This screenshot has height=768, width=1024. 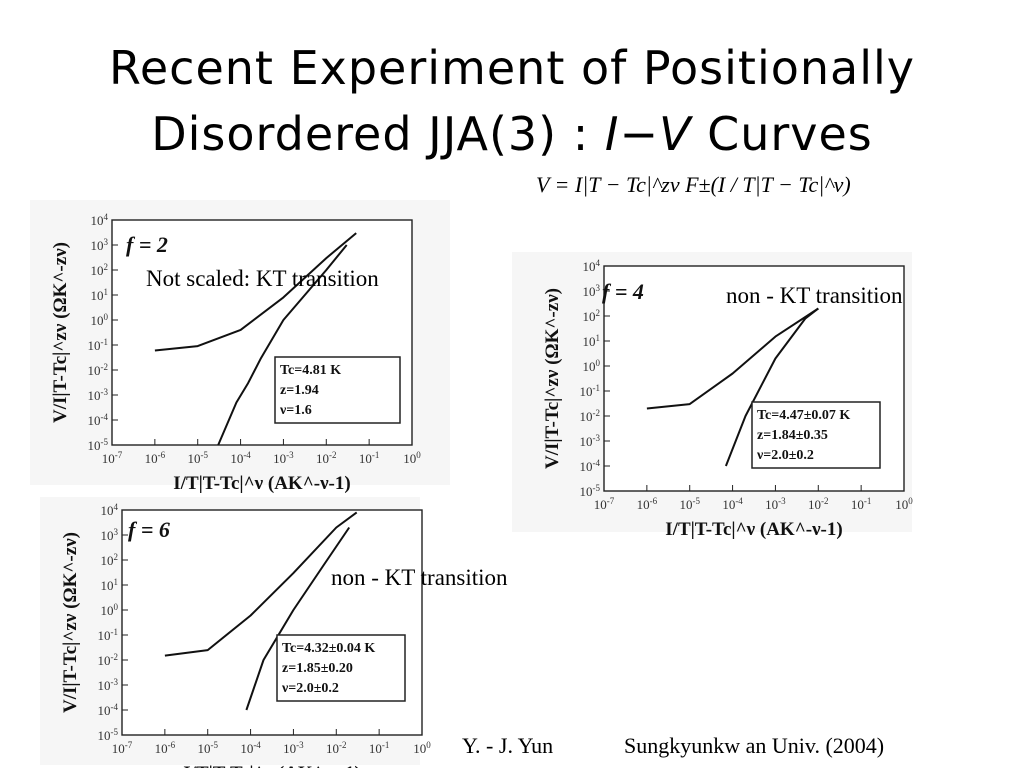 I want to click on param-1: Tc=4.81 K, so click(x=310, y=370).